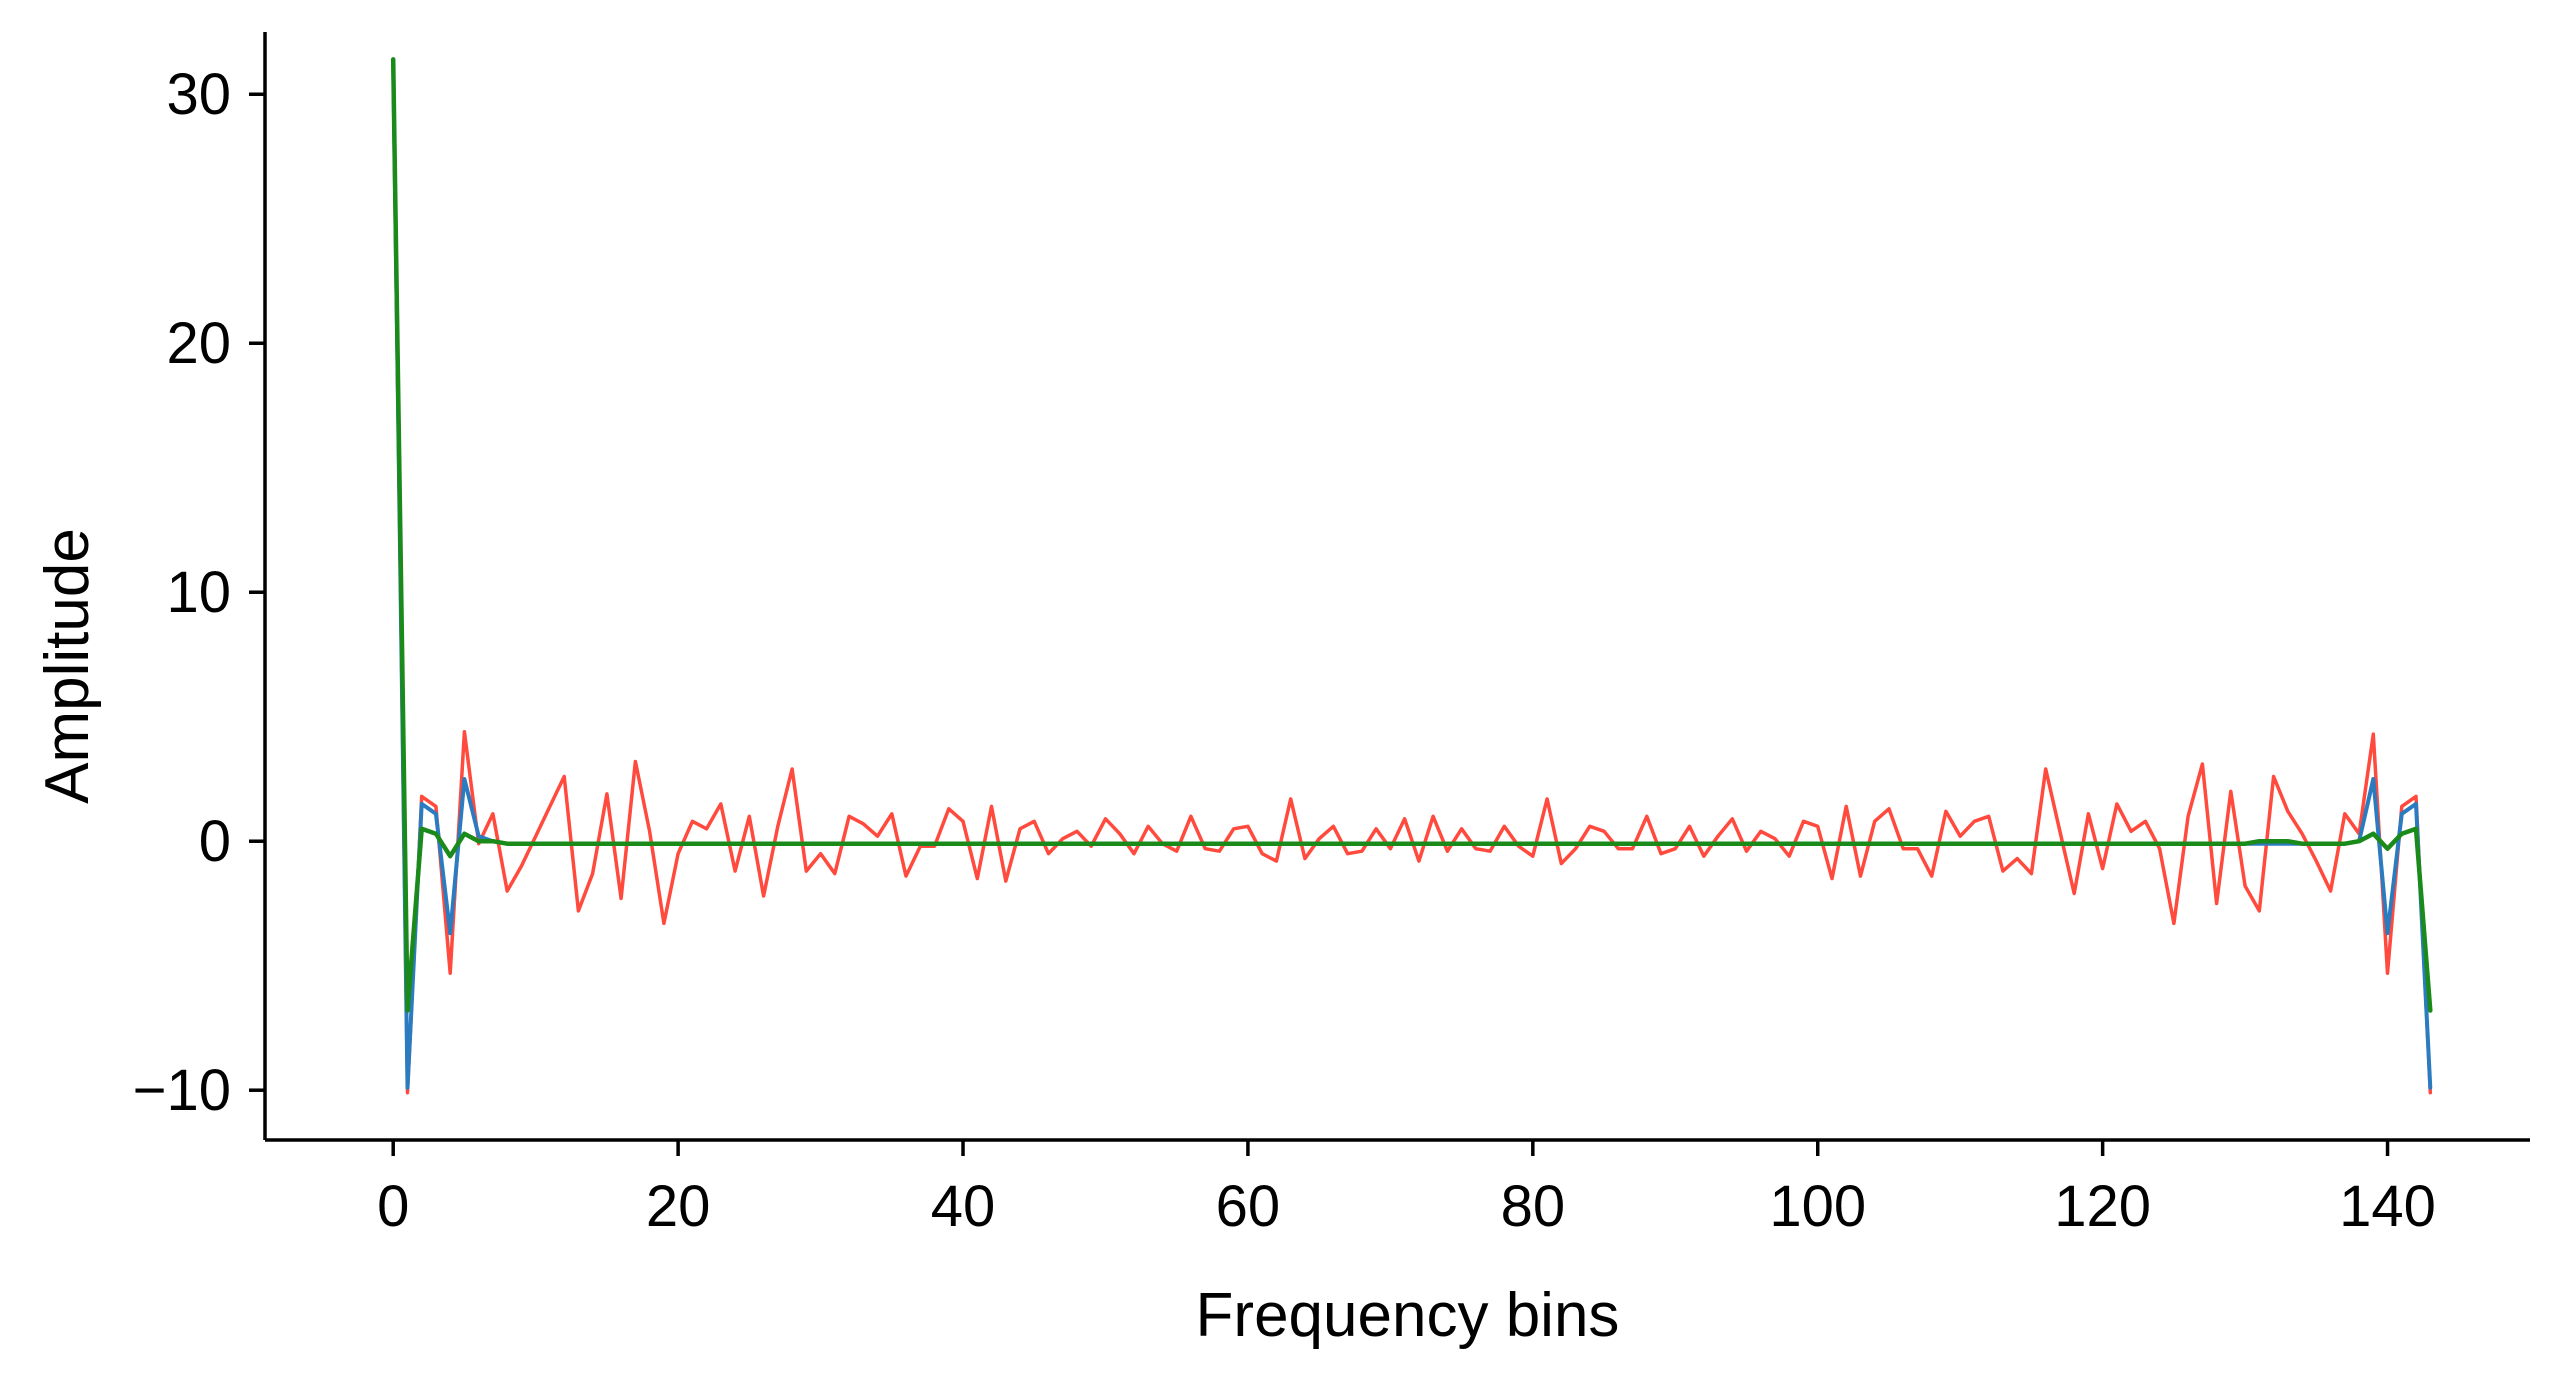  What do you see at coordinates (1406, 1189) in the screenshot?
I see `x-ticks: 0 20 40 60 80 100 120 140` at bounding box center [1406, 1189].